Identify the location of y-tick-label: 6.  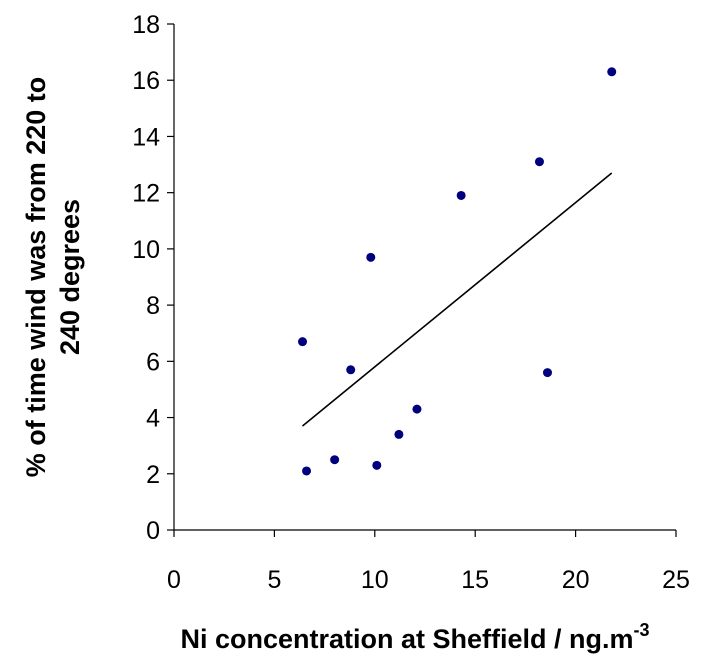
(153, 362).